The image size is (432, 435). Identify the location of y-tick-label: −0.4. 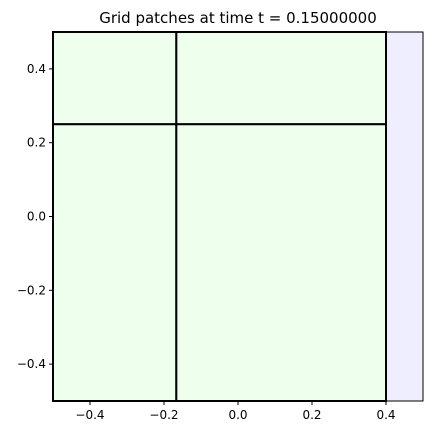
(31, 364).